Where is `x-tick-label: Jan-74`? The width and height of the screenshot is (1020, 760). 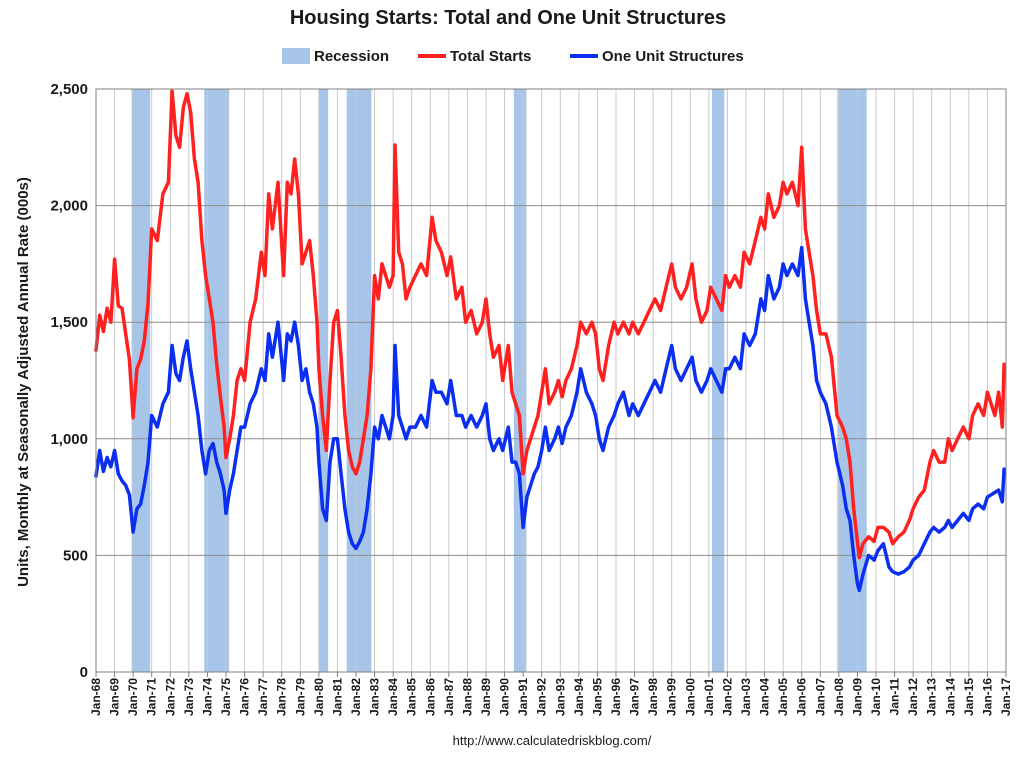 x-tick-label: Jan-74 is located at coordinates (207, 697).